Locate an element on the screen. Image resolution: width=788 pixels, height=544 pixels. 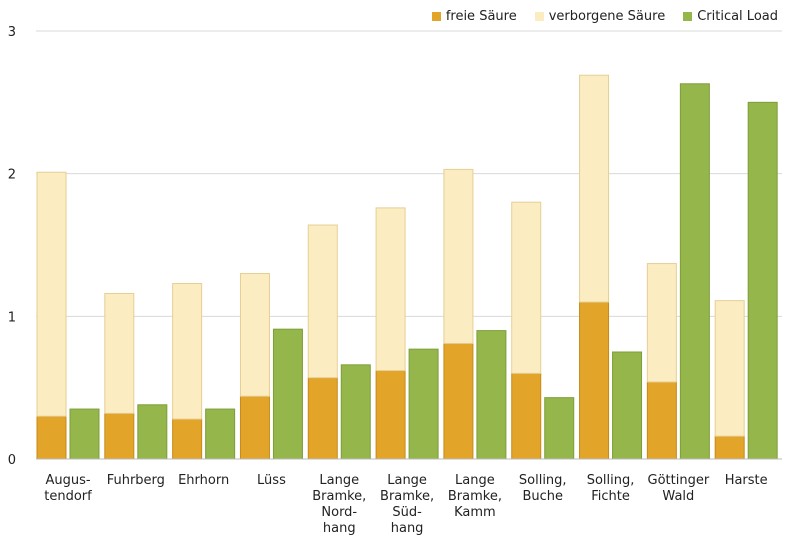
legend-label: freie Säure is located at coordinates (481, 16).